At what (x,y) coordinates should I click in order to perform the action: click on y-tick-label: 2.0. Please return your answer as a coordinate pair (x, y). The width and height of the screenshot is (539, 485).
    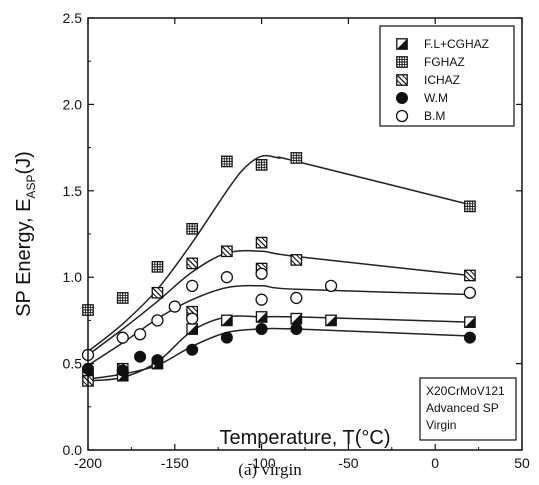
    Looking at the image, I should click on (73, 104).